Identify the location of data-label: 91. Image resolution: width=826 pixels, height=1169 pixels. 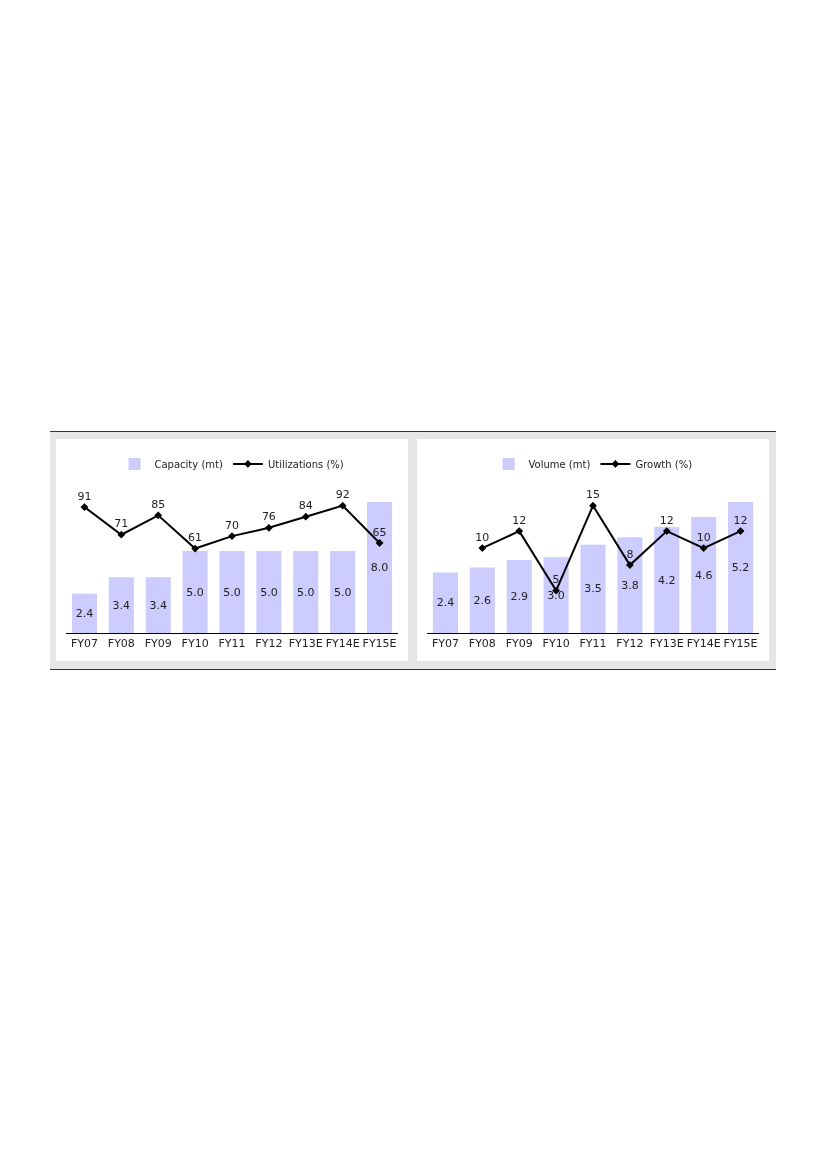
(84, 496).